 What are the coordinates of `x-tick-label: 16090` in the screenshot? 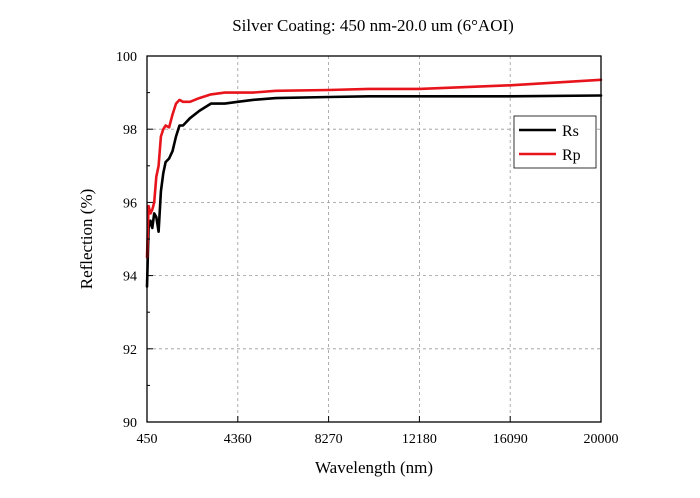 It's located at (510, 439).